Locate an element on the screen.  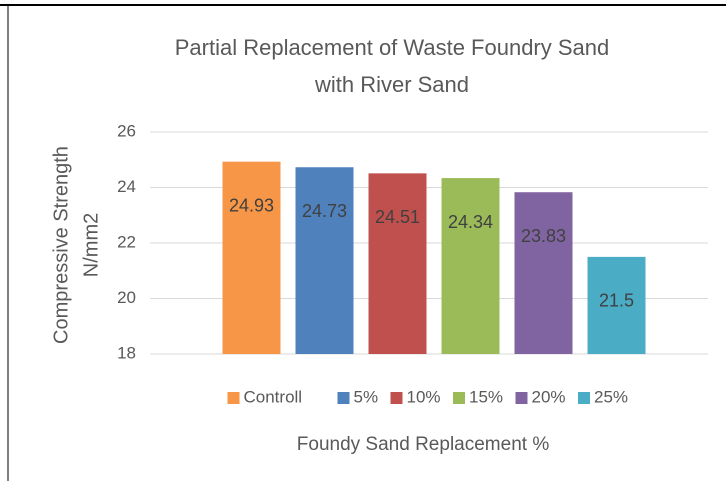
data-label: 24.34 is located at coordinates (470, 222).